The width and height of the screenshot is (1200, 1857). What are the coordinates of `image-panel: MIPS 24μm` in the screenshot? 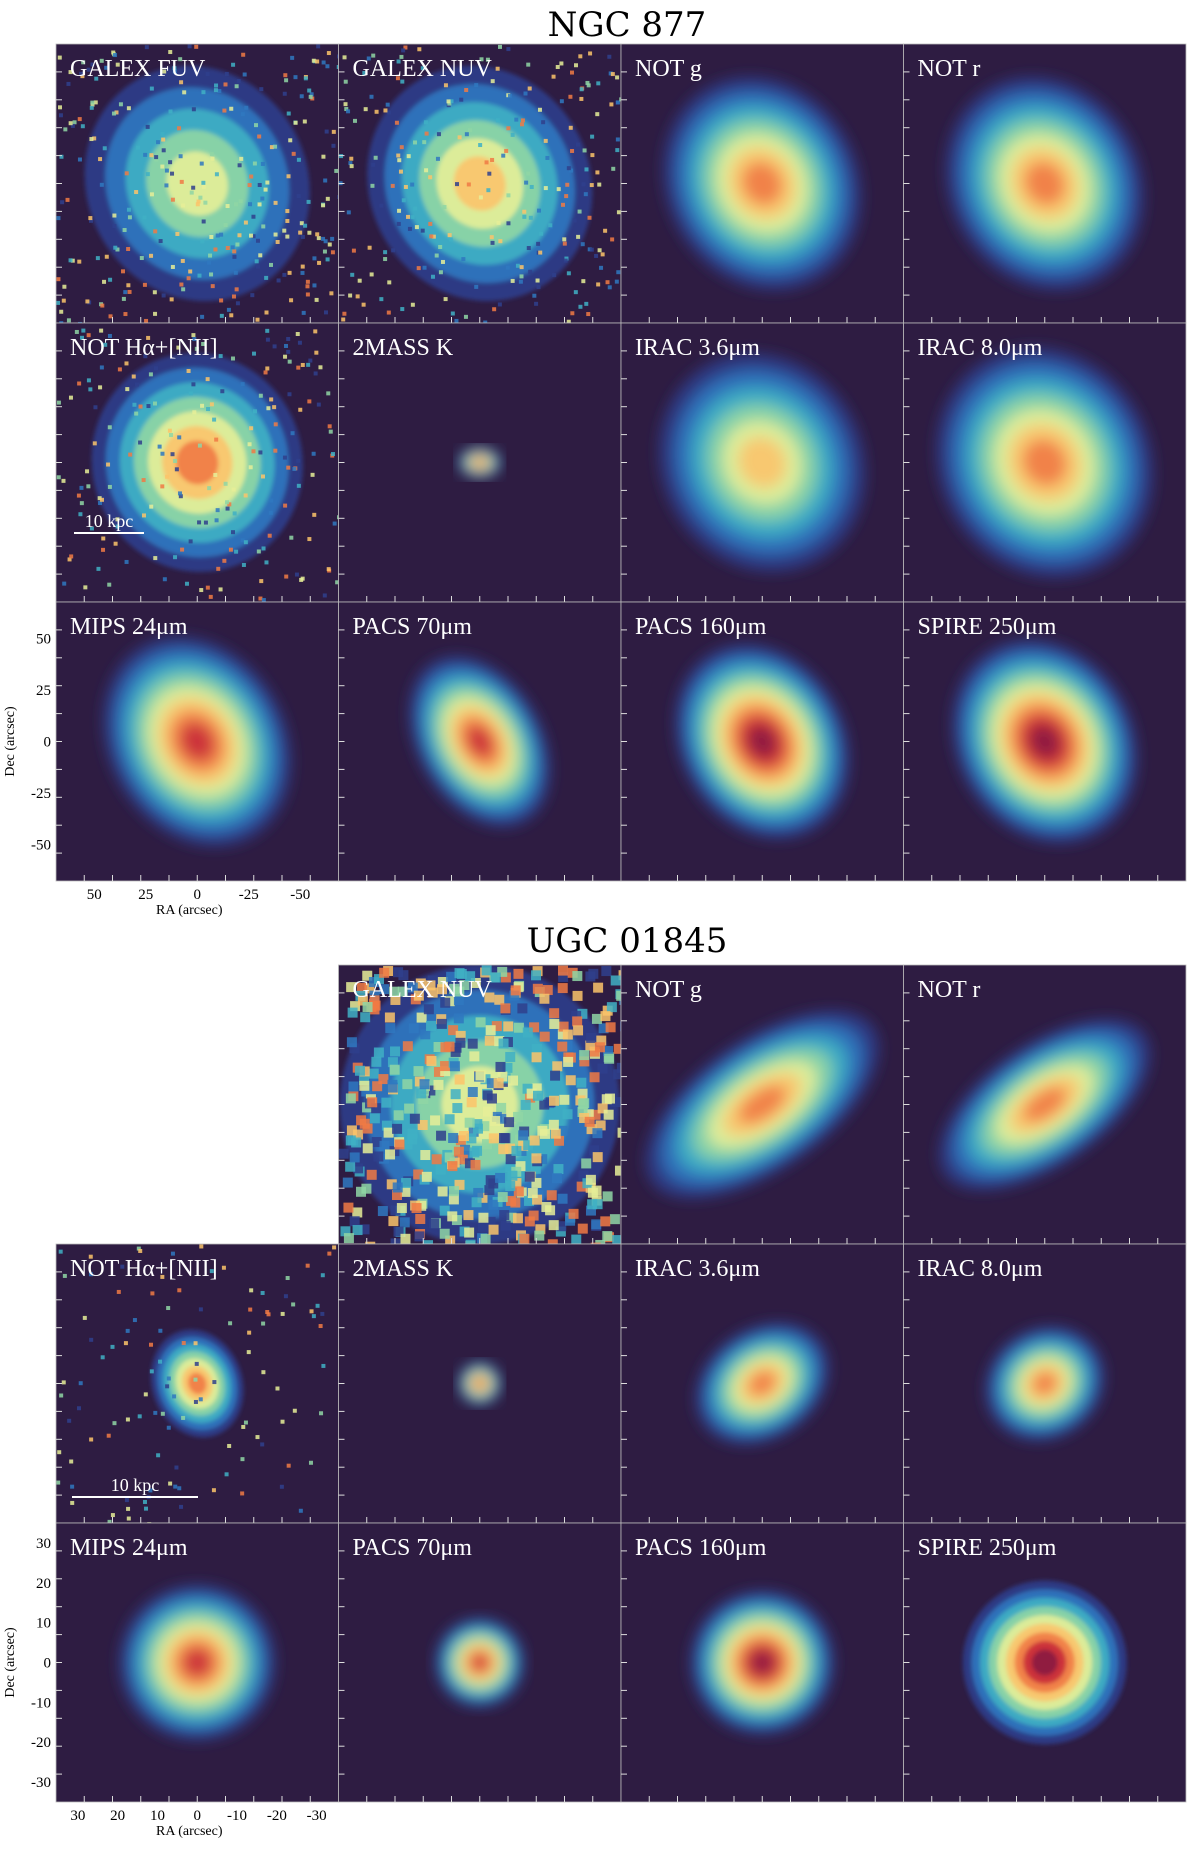 It's located at (197, 741).